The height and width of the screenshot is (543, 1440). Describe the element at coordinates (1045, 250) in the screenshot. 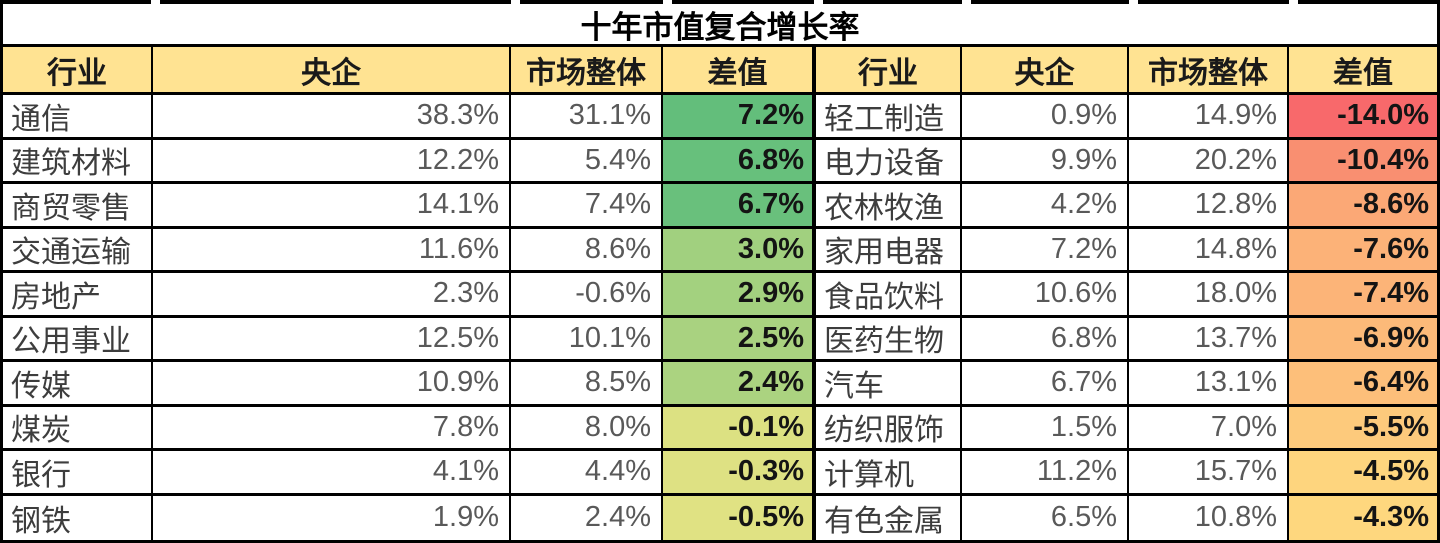

I see `cell-right-central: 7.2%` at that location.